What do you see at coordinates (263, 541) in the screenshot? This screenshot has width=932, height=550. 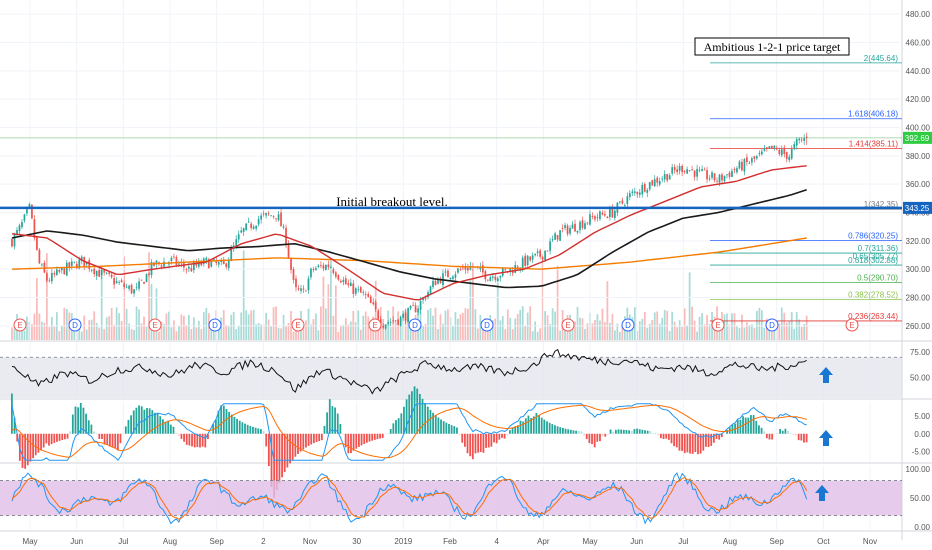 I see `time-tick-label: 2` at bounding box center [263, 541].